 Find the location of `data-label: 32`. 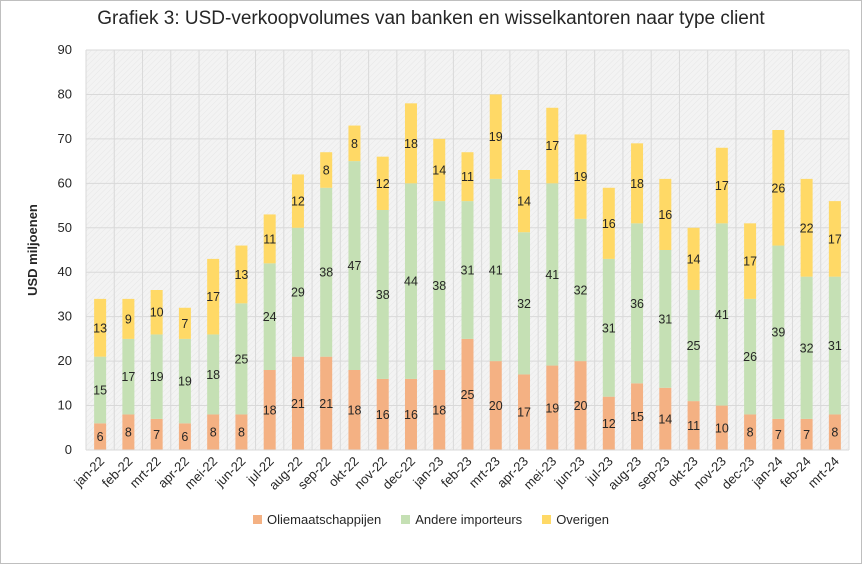

data-label: 32 is located at coordinates (581, 291).